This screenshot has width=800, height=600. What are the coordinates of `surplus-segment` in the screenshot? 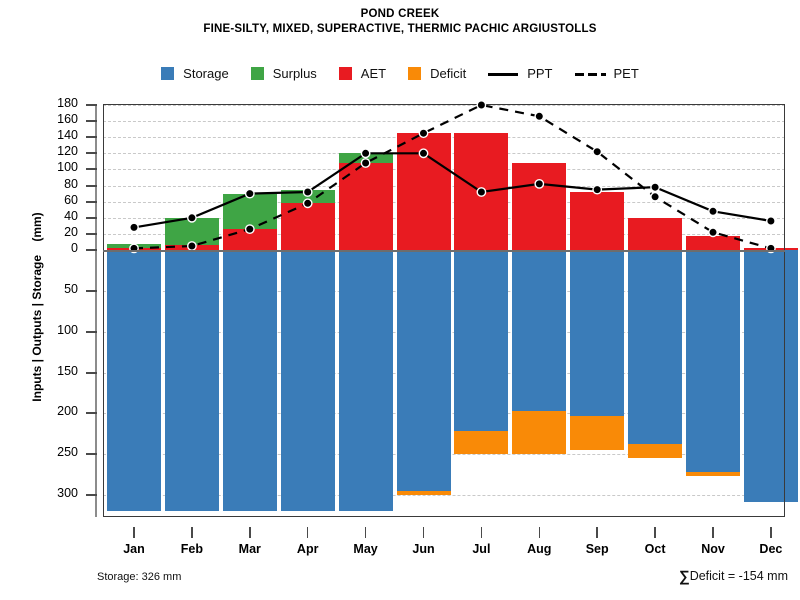 It's located at (249, 211).